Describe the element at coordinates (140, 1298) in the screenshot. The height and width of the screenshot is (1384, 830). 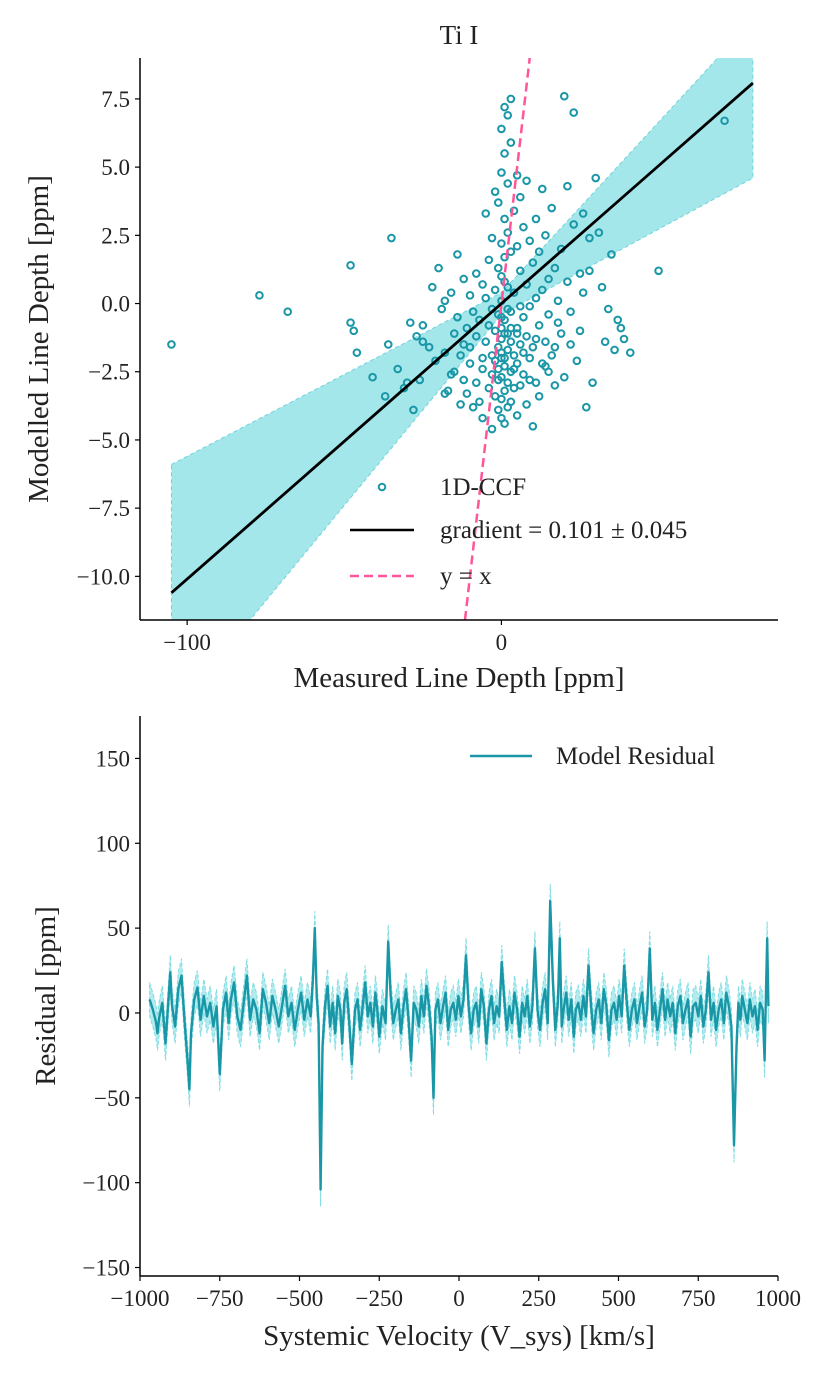
I see `x-tick-label: −1000` at that location.